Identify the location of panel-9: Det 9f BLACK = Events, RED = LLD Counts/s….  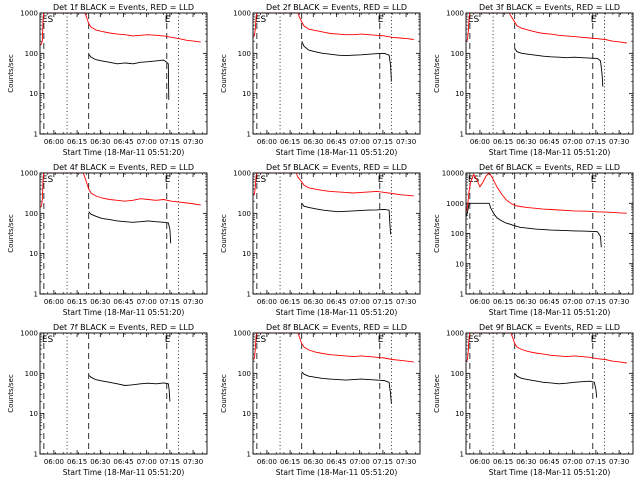
(533, 400).